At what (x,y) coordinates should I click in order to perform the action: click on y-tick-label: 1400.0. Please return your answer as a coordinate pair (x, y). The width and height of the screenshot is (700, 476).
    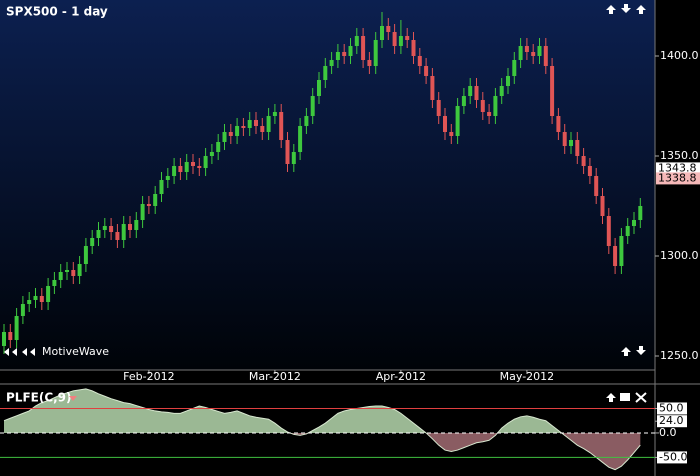
    Looking at the image, I should click on (679, 55).